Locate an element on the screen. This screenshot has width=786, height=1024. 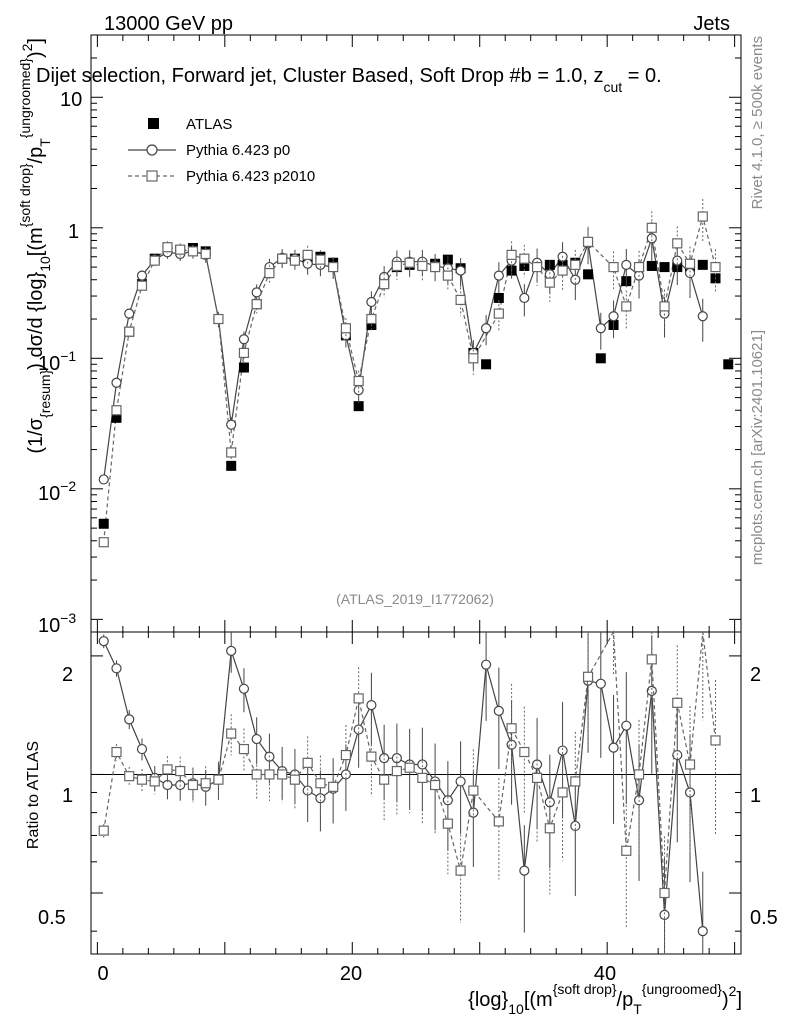
x-tick-labels: 0 20 40 is located at coordinates (356, 974).